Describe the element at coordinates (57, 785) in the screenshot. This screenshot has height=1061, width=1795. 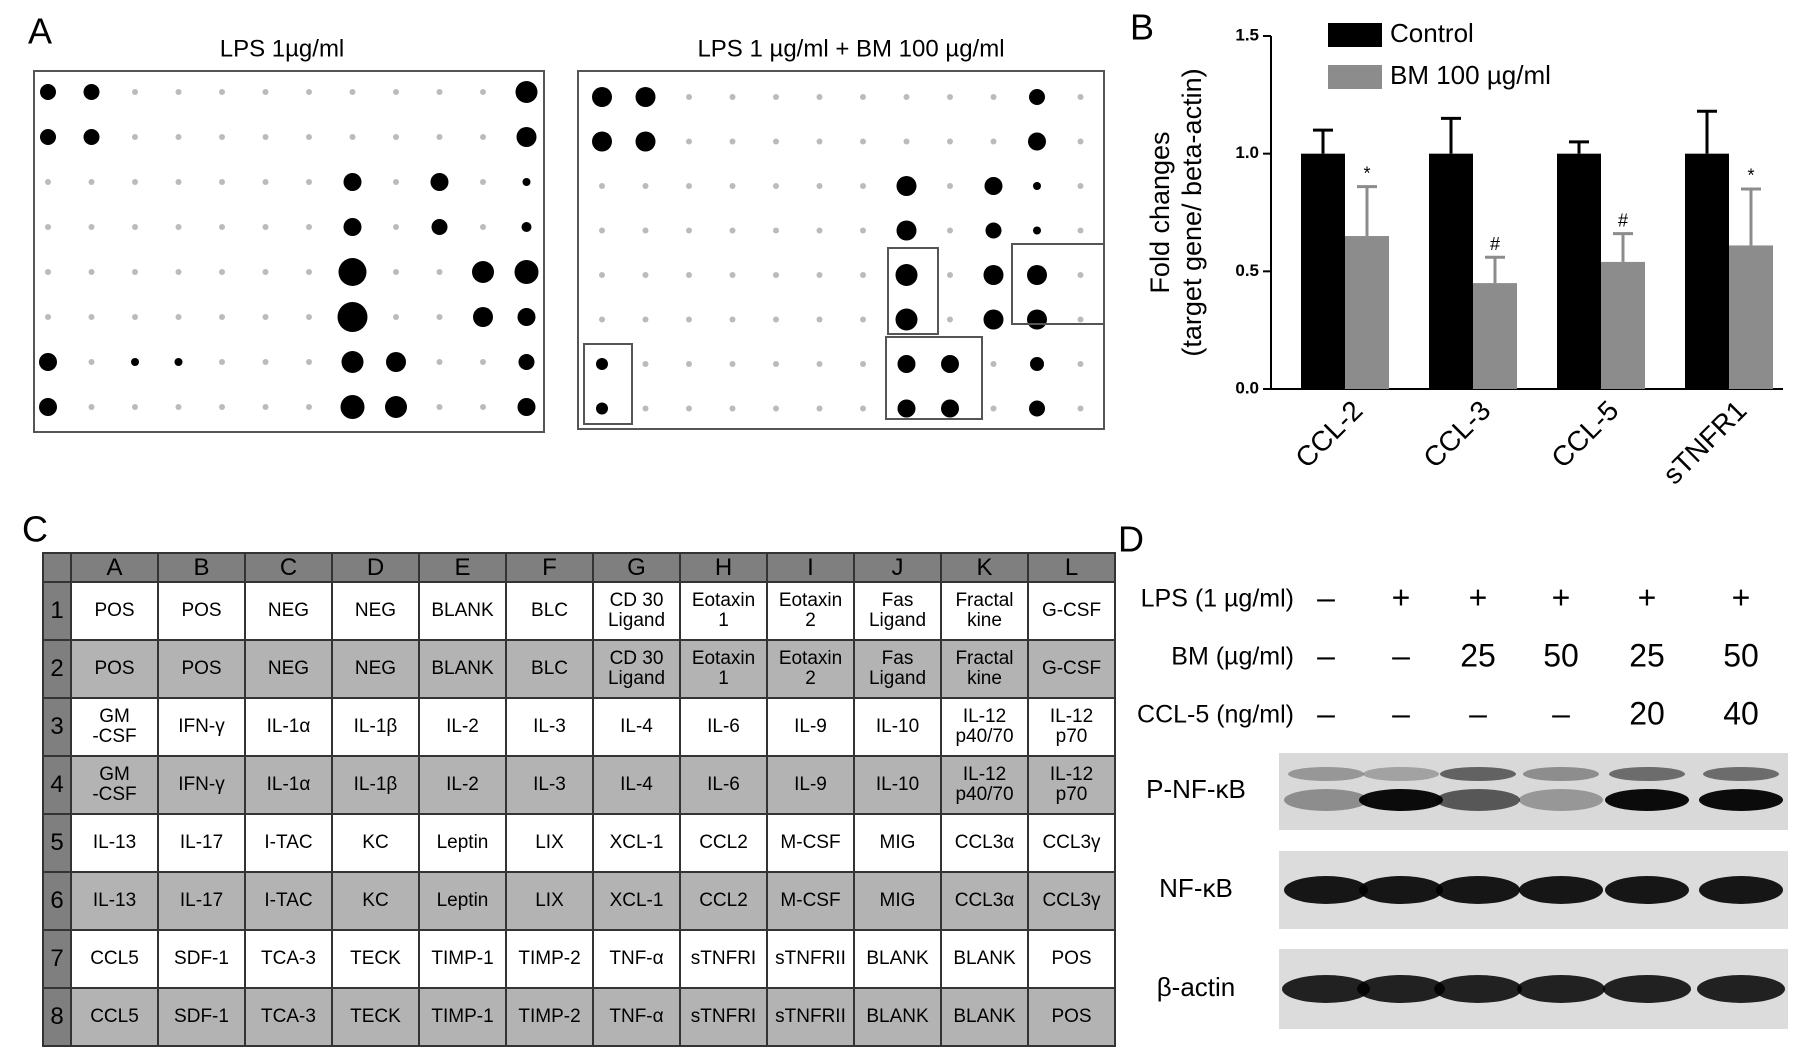
I see `row-header: 4` at that location.